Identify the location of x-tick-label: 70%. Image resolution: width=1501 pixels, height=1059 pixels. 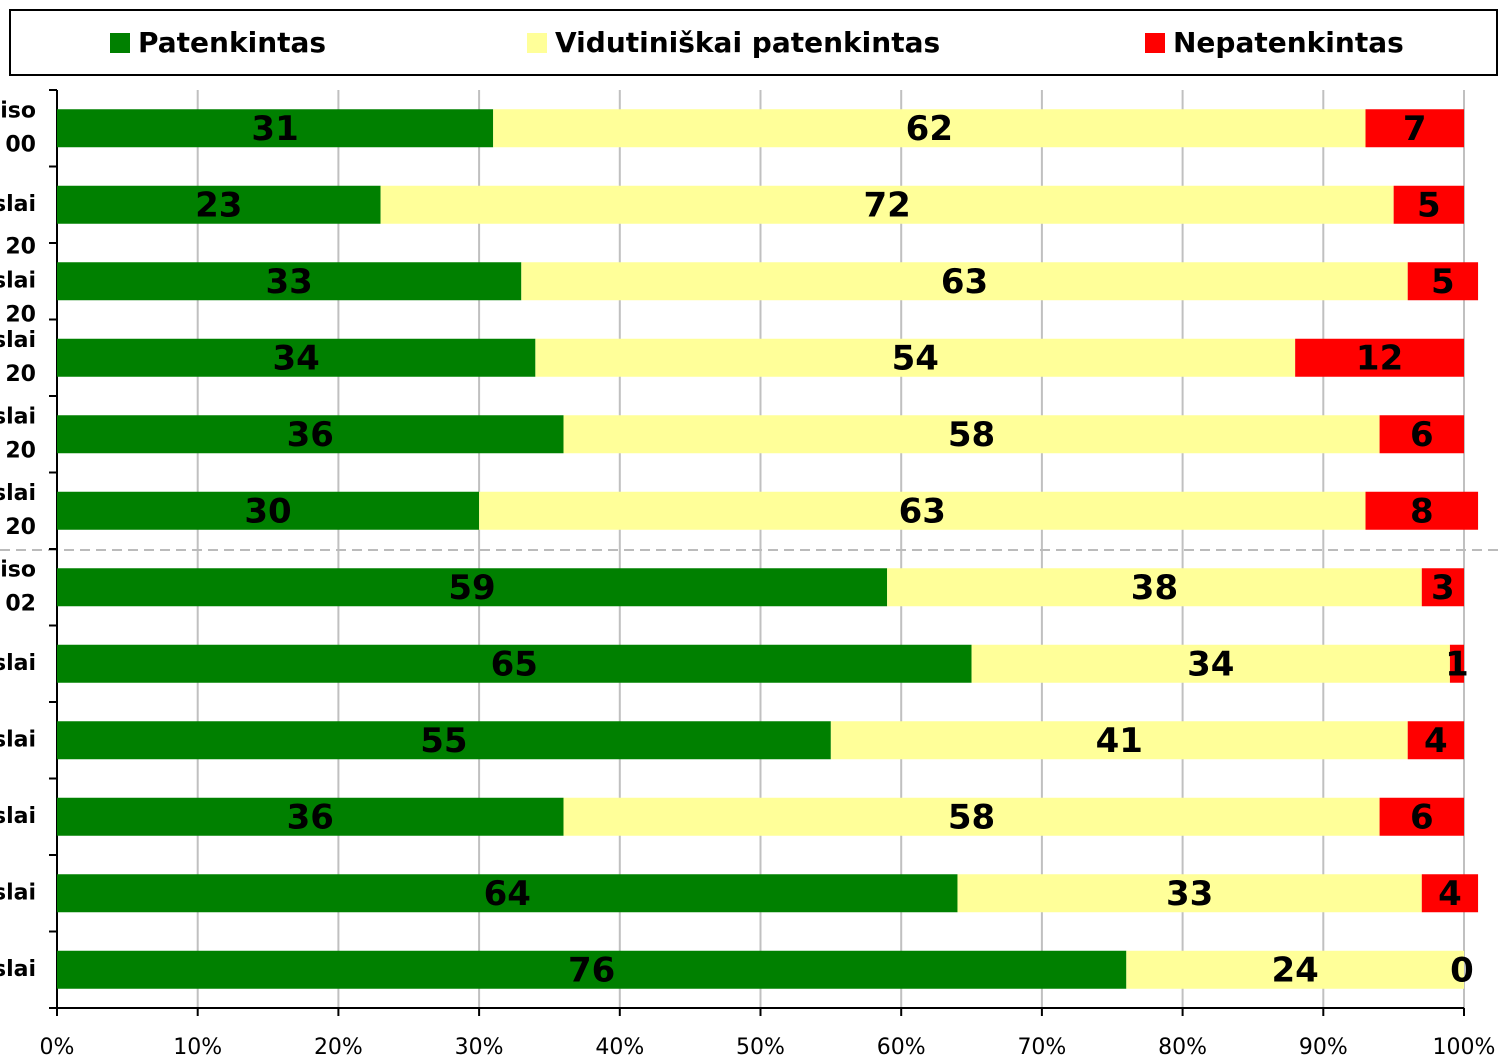
(1041, 1047).